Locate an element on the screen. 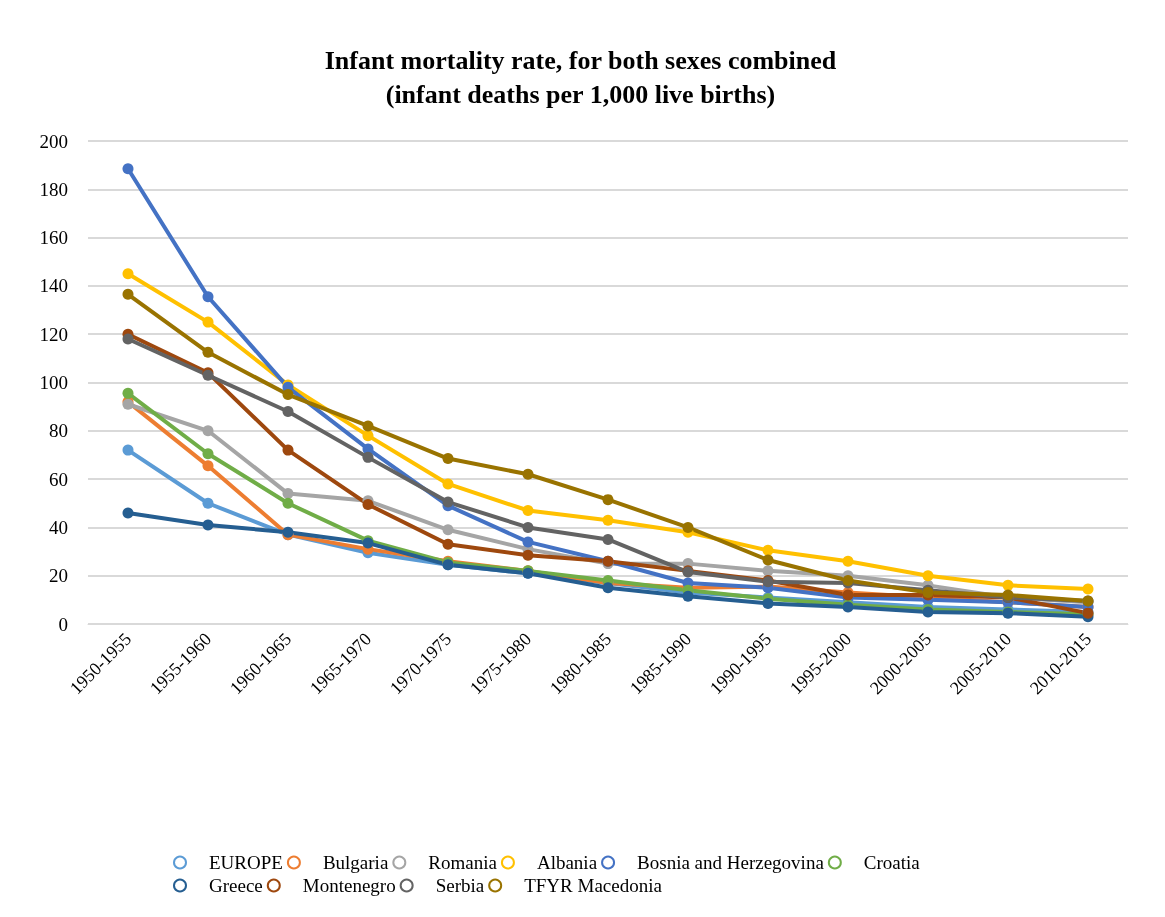 The height and width of the screenshot is (917, 1165). y-tick-label: 180 is located at coordinates (53, 189).